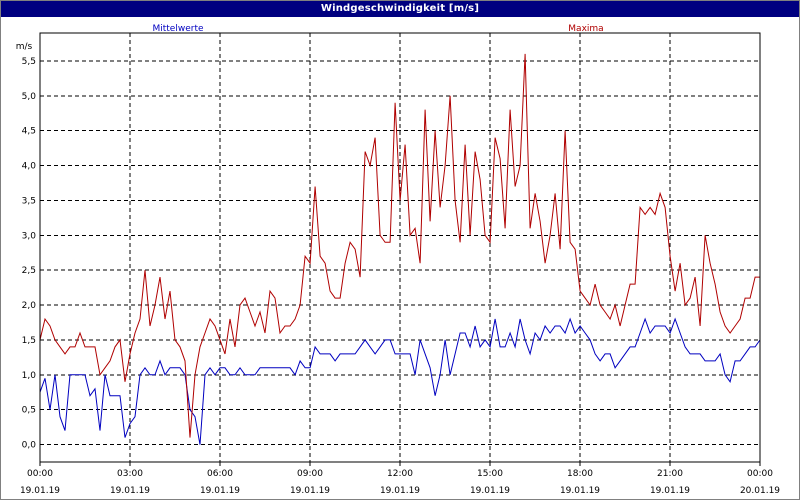  I want to click on y-tick-label: 2,0, so click(29, 306).